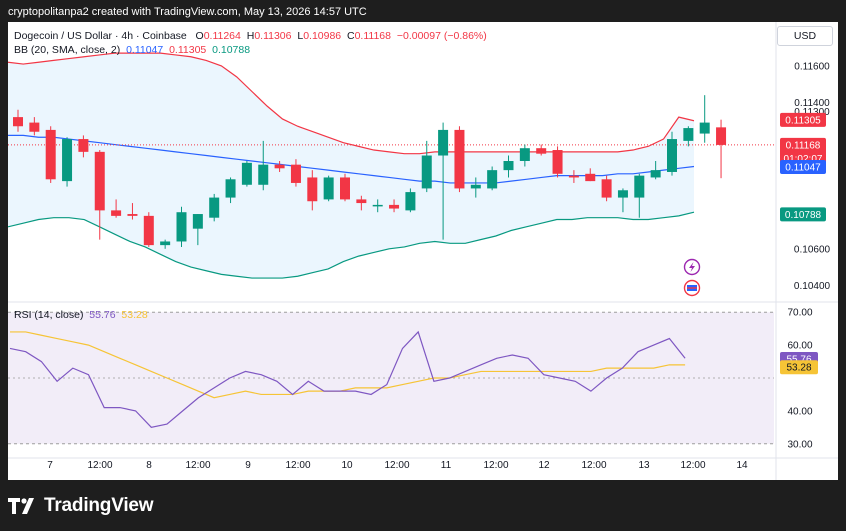  Describe the element at coordinates (149, 465) in the screenshot. I see `time-tick-label: 8` at that location.